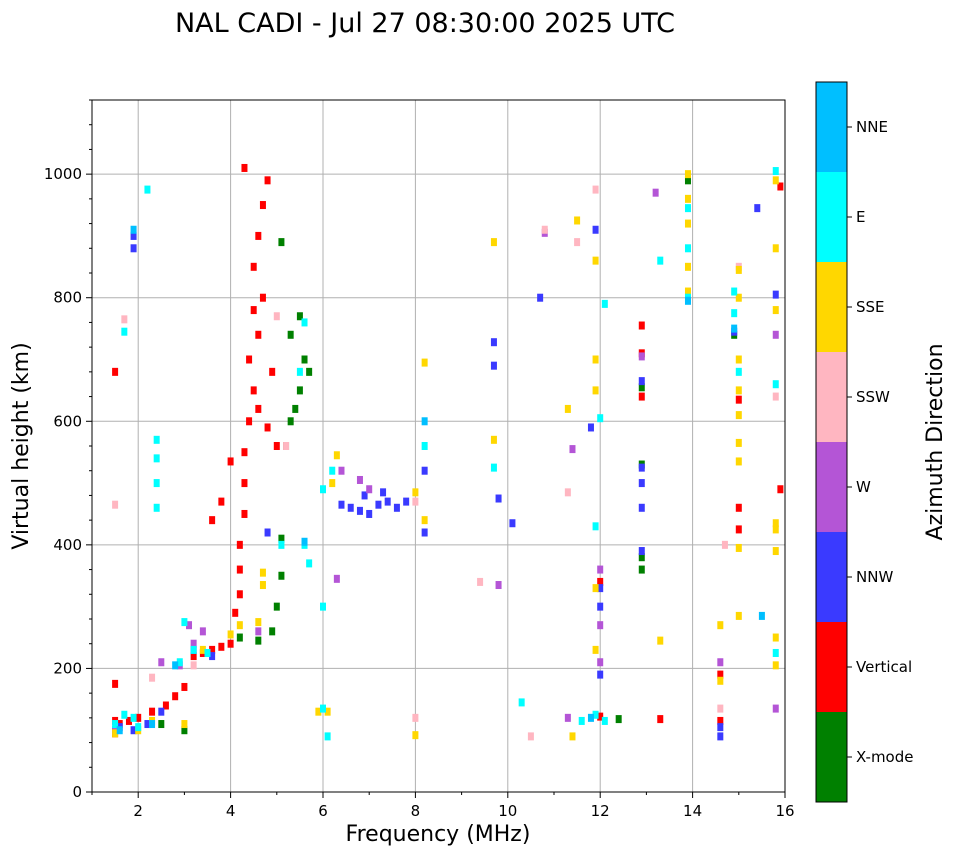 This screenshot has width=958, height=857. Describe the element at coordinates (692, 811) in the screenshot. I see `x-tick-label: 14` at that location.